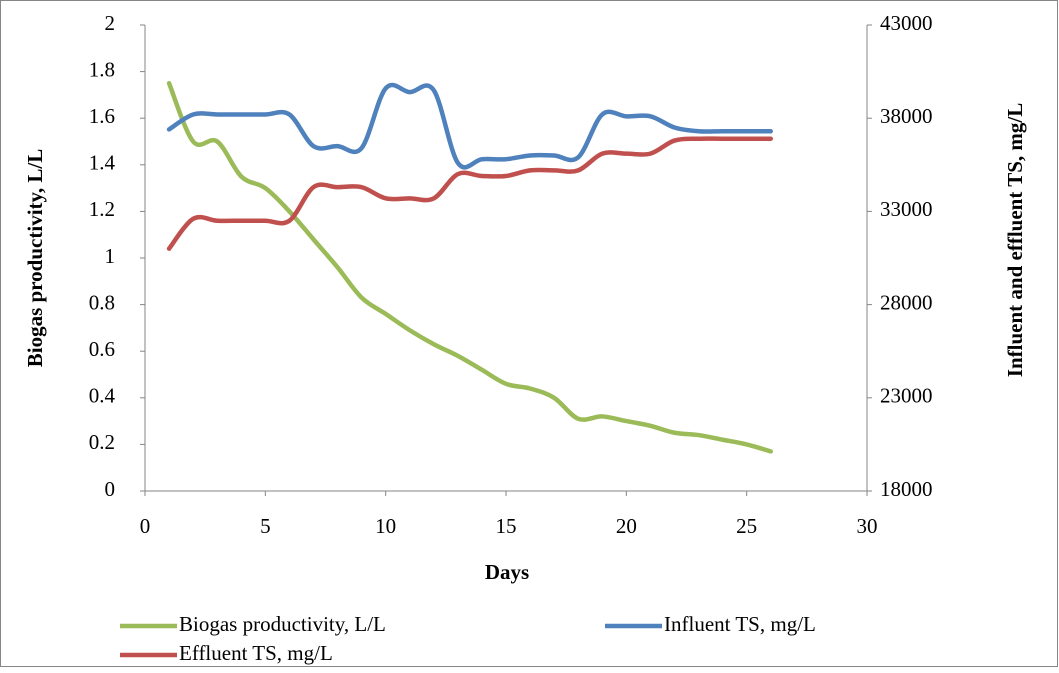 This screenshot has width=1059, height=673. I want to click on legend-label: Effluent TS, mg/L, so click(256, 653).